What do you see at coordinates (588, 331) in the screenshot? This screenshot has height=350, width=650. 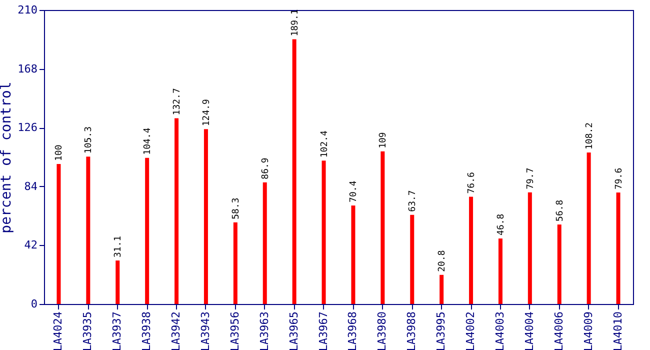 I see `x-tick-label: LA4009` at bounding box center [588, 331].